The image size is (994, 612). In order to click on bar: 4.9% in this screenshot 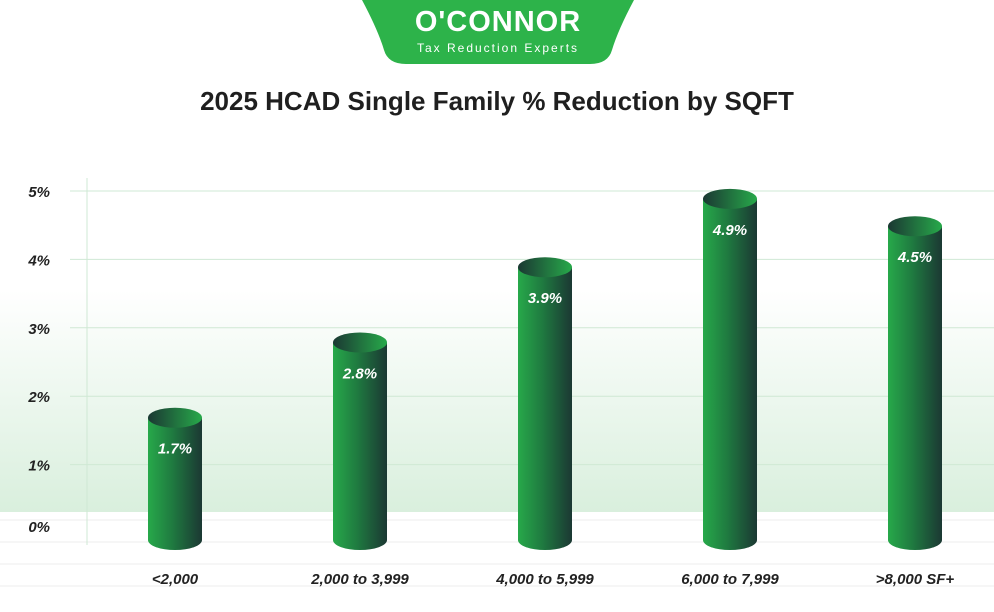, I will do `click(730, 369)`.